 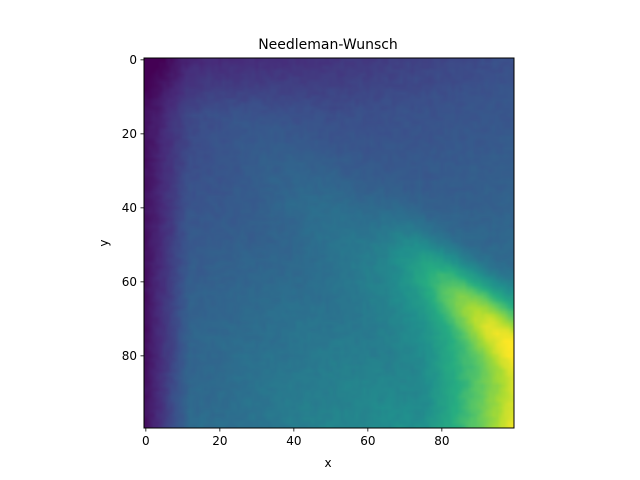 I want to click on y-tick-label: 0, so click(x=133, y=60).